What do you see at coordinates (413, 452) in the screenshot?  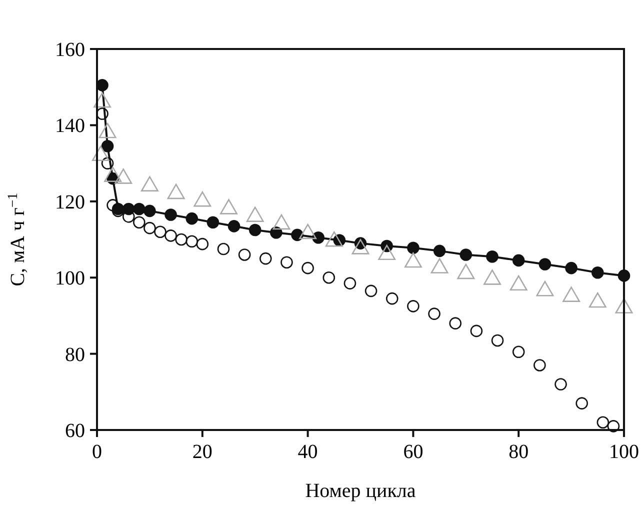 I see `x-tick-label: 60` at bounding box center [413, 452].